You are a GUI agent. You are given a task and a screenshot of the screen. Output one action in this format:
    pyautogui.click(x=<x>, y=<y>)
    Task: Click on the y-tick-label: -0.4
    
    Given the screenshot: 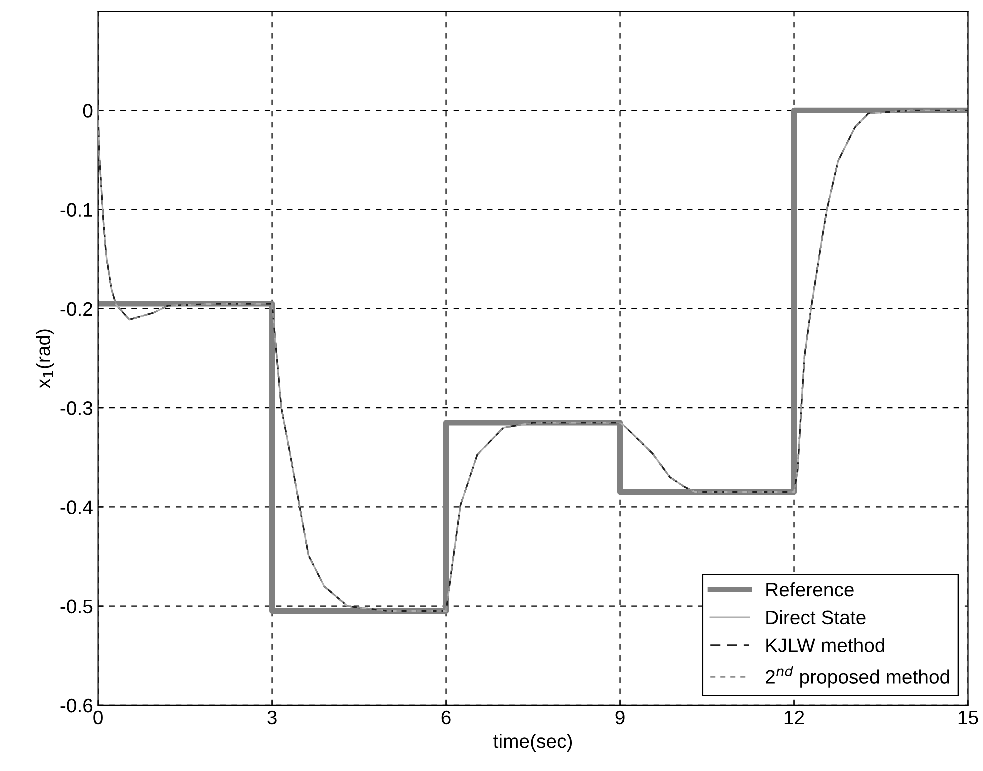 What is the action you would take?
    pyautogui.click(x=76, y=507)
    